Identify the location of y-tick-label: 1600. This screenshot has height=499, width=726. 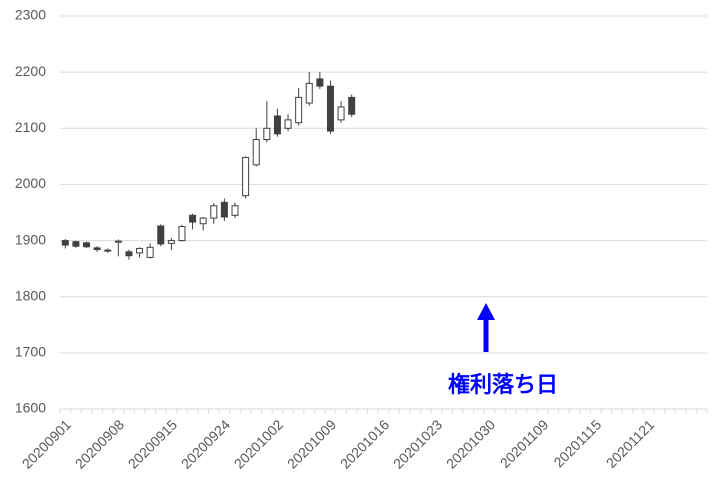
(30, 408).